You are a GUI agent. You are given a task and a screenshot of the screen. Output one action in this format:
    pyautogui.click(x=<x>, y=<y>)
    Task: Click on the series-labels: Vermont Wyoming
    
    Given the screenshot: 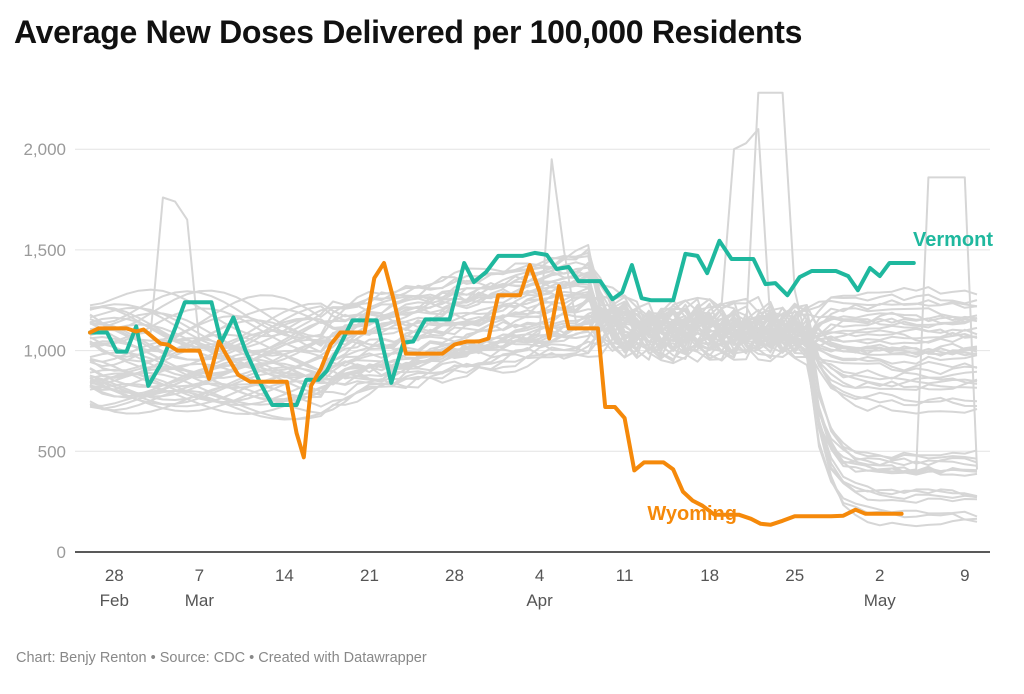 What is the action you would take?
    pyautogui.click(x=820, y=377)
    